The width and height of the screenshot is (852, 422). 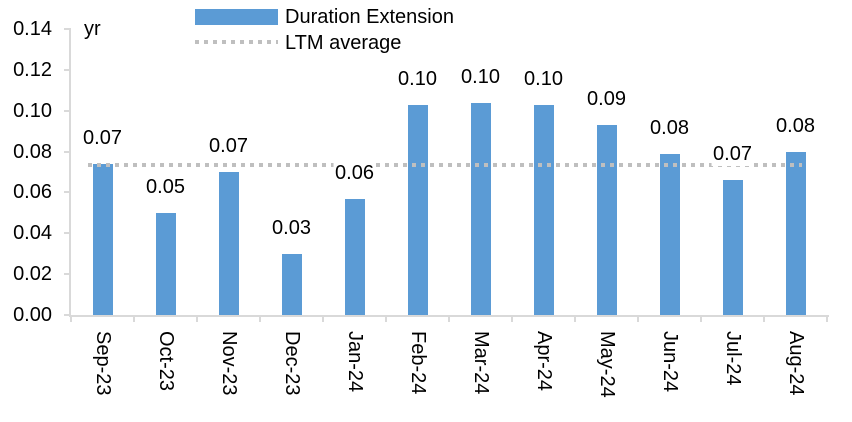 What do you see at coordinates (795, 363) in the screenshot?
I see `x-axis-category-label: Aug-24` at bounding box center [795, 363].